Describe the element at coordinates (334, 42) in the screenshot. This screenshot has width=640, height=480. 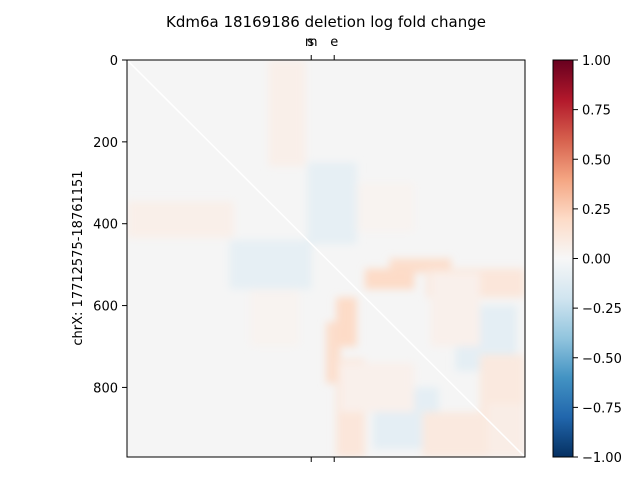
I see `top-marker-label: e` at that location.